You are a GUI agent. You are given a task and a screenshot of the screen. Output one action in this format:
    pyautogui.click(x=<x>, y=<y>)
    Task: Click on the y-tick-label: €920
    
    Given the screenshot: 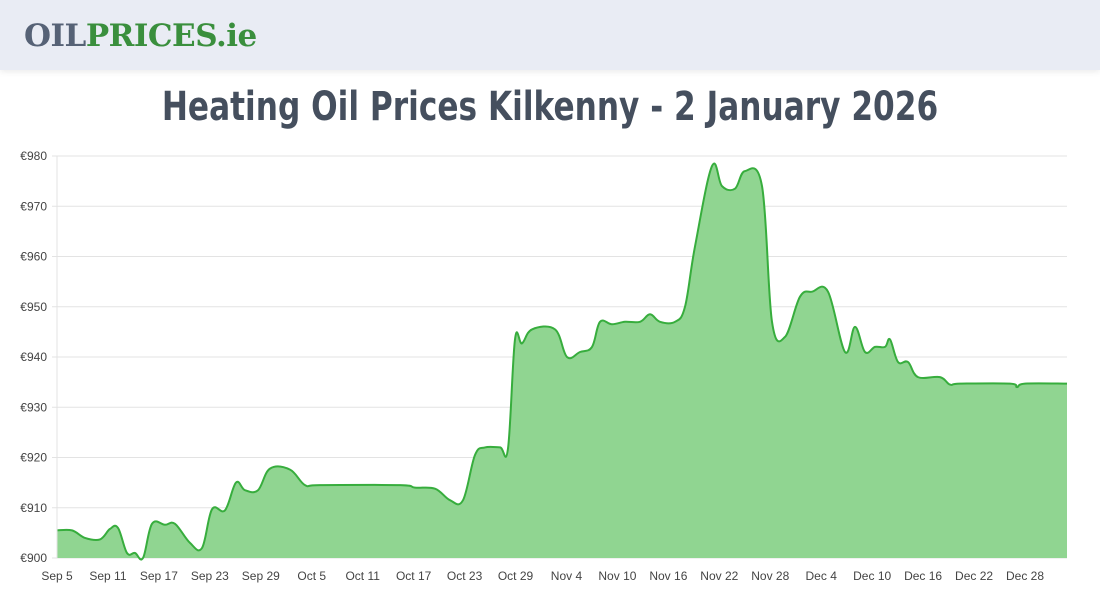 What is the action you would take?
    pyautogui.click(x=33, y=458)
    